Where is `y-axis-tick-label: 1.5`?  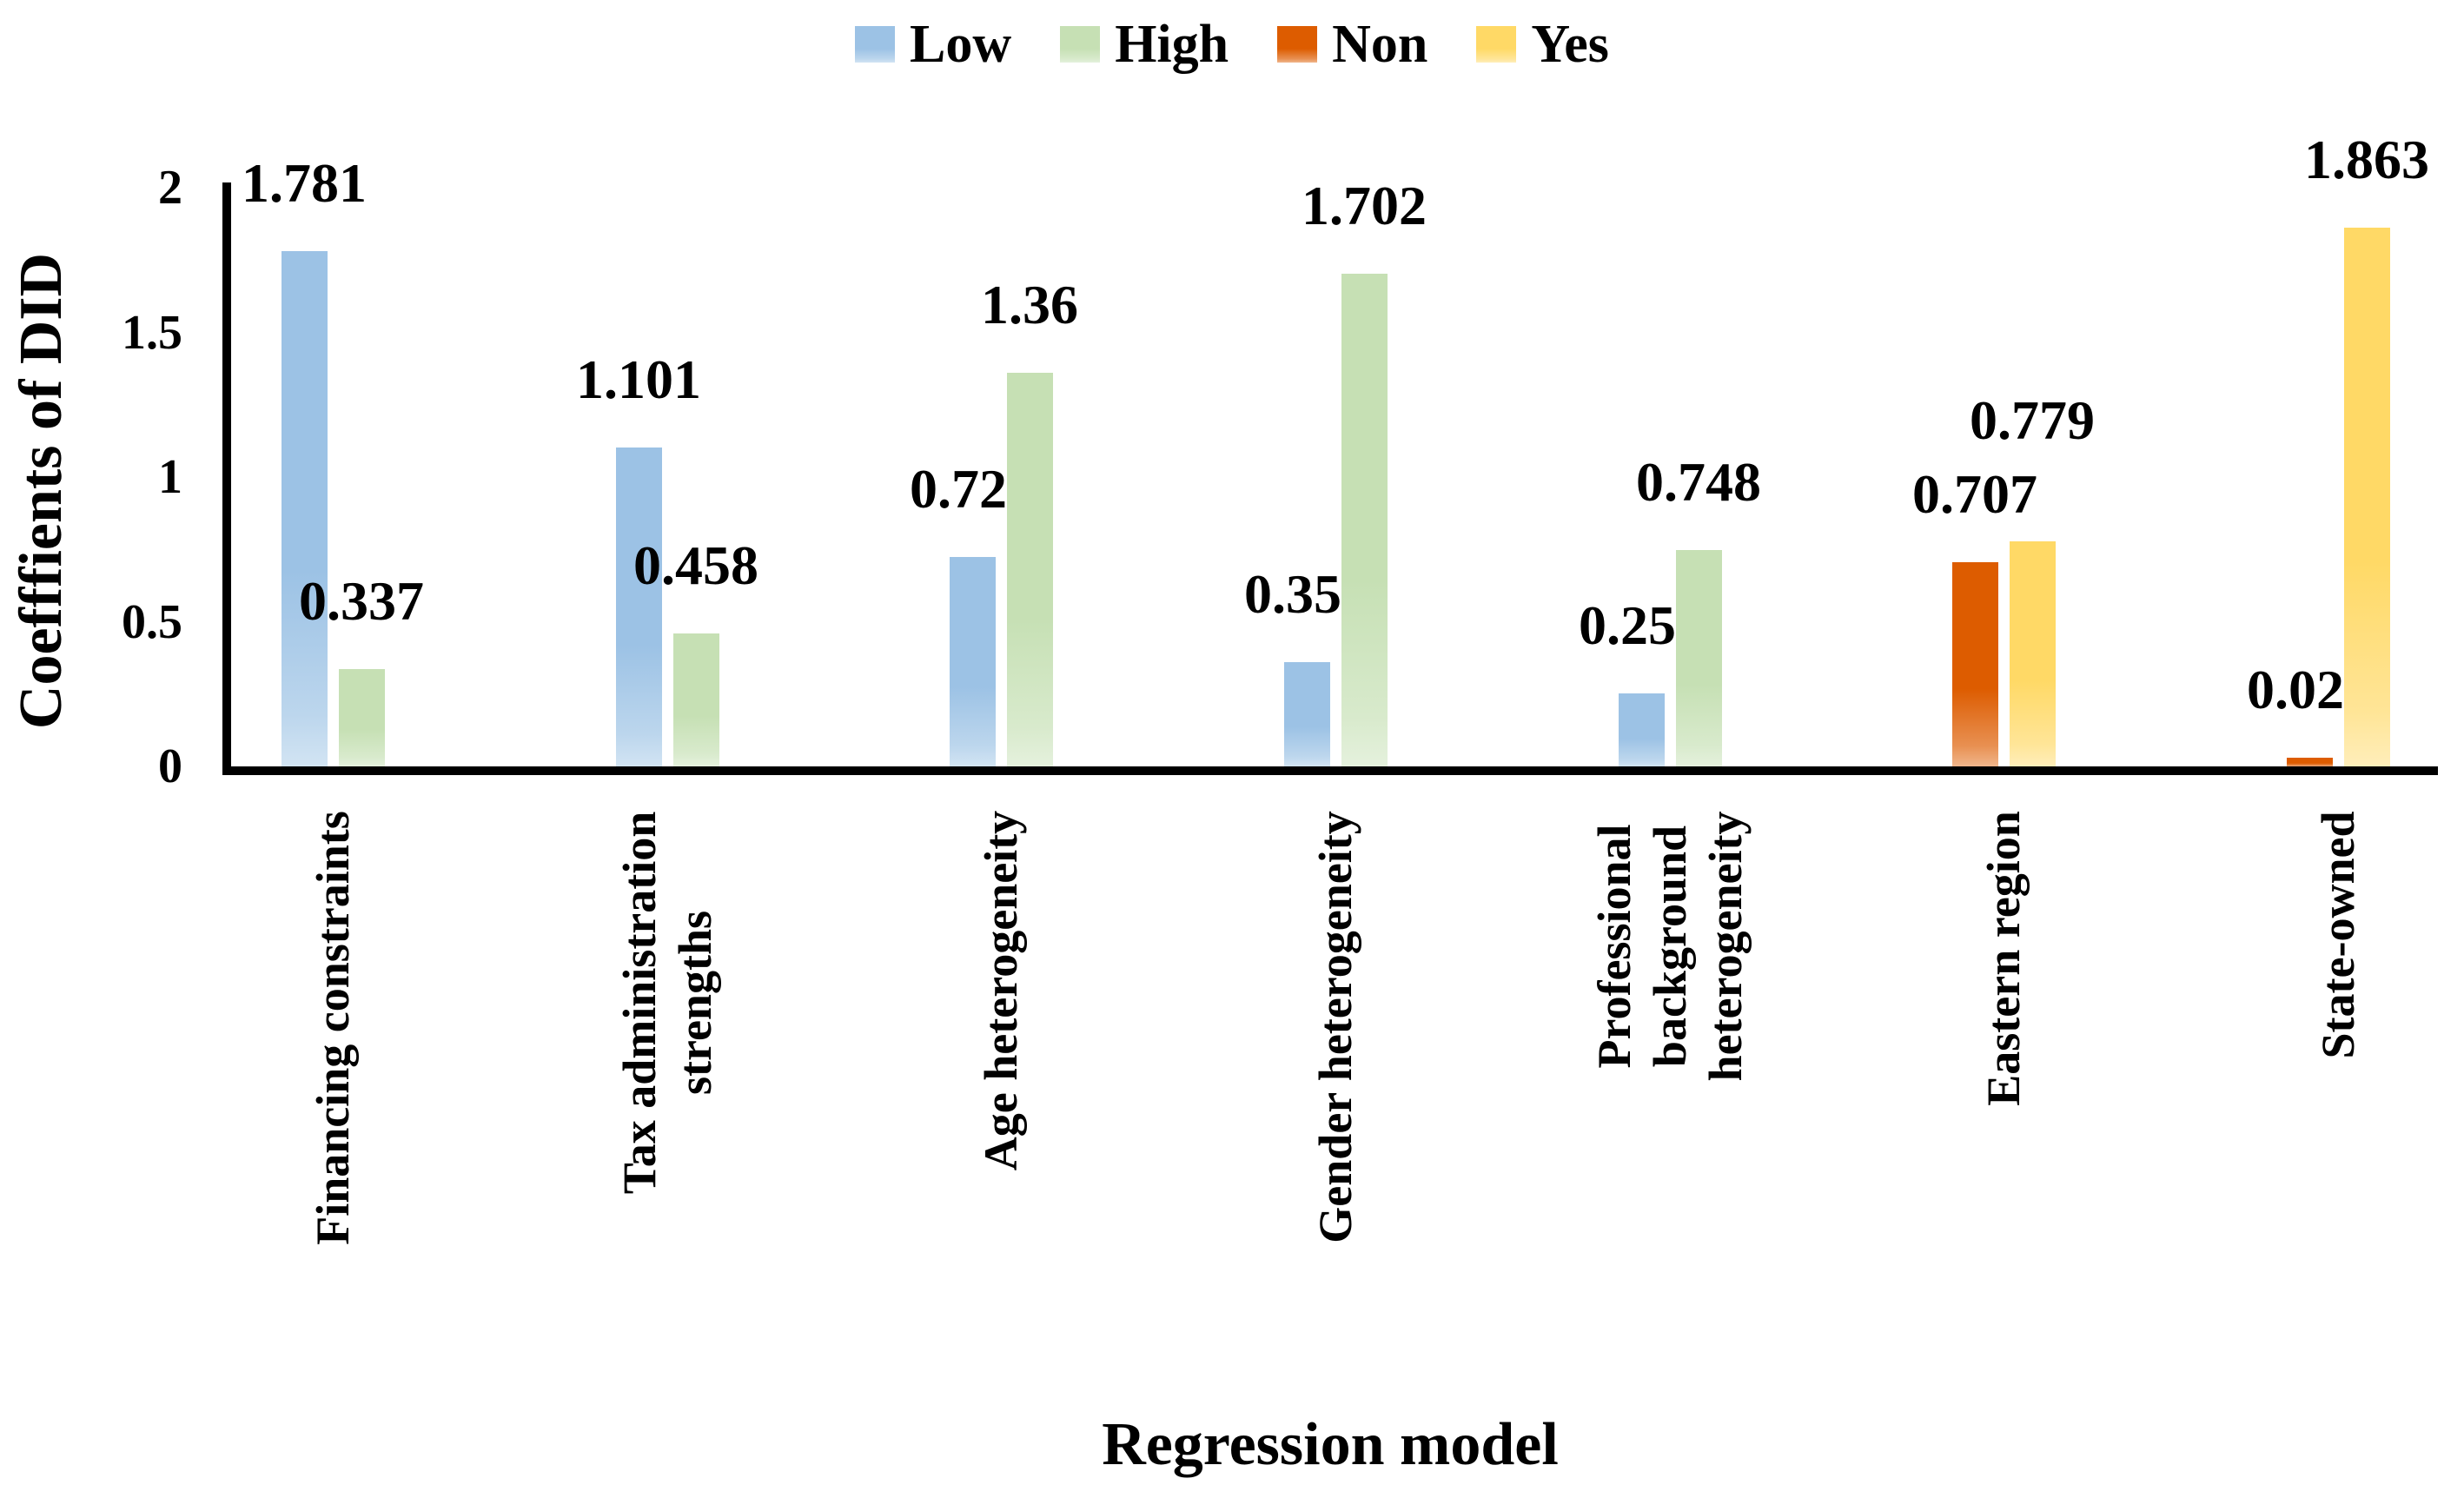 y-axis-tick-label: 1.5 is located at coordinates (152, 332).